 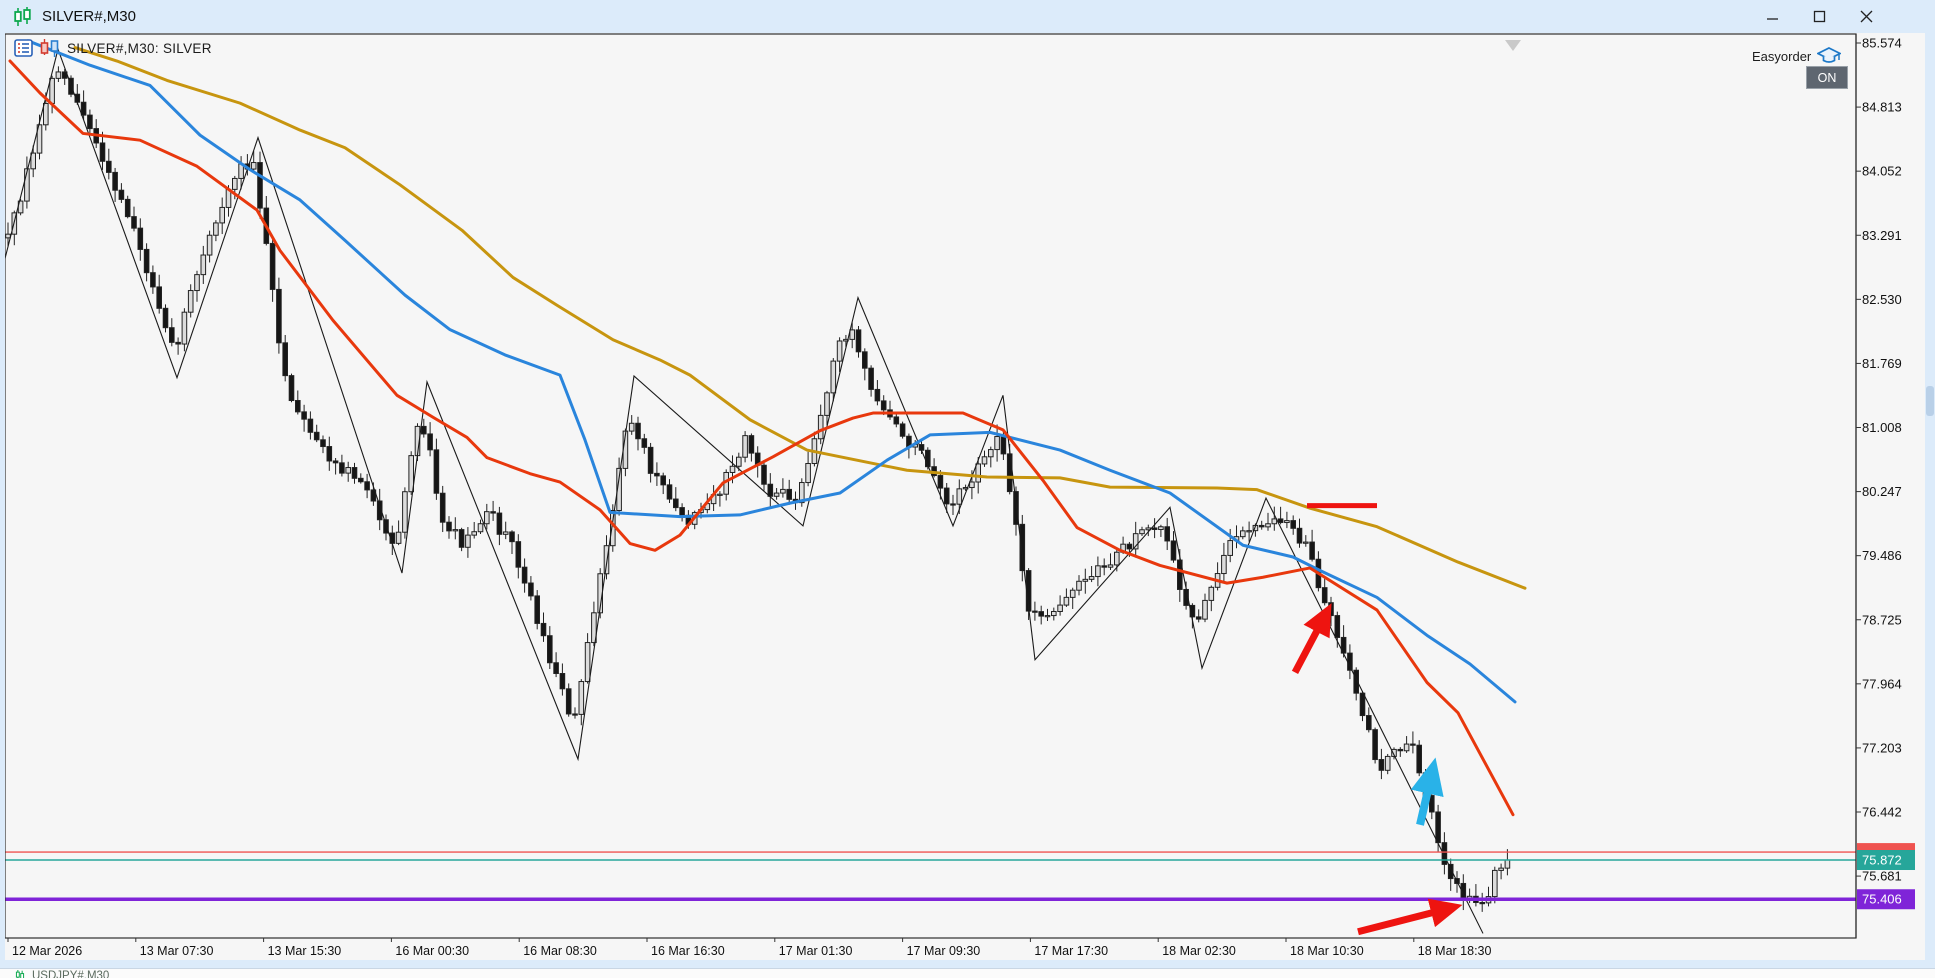 What do you see at coordinates (1882, 619) in the screenshot?
I see `svg-text: 78.725` at bounding box center [1882, 619].